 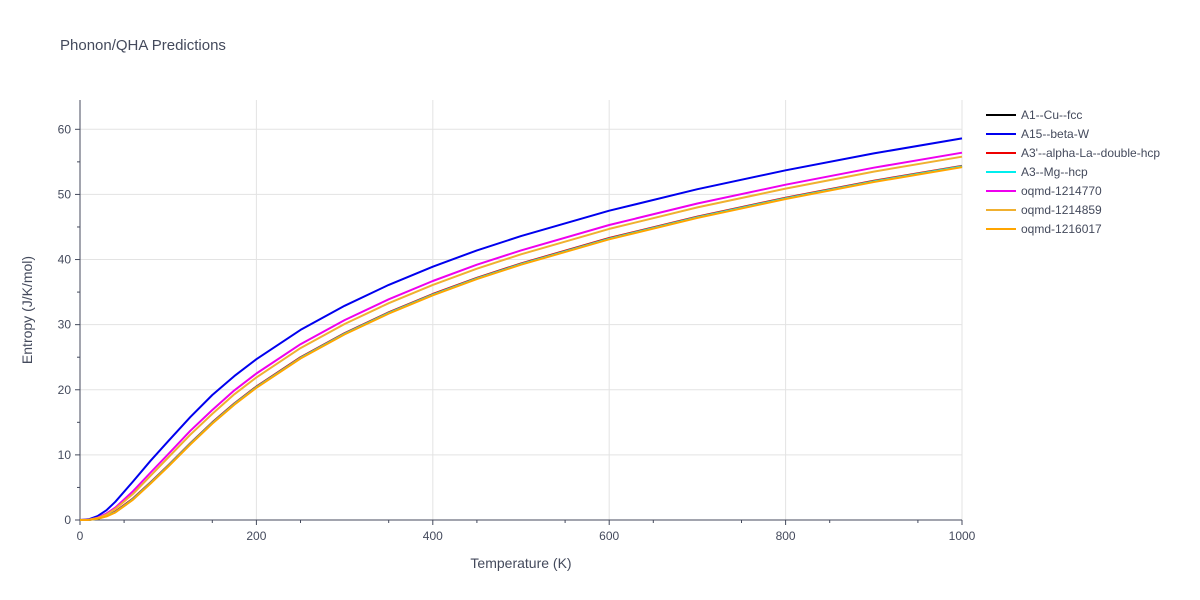 What do you see at coordinates (1051, 115) in the screenshot?
I see `legend-label: A1--Cu--fcc` at bounding box center [1051, 115].